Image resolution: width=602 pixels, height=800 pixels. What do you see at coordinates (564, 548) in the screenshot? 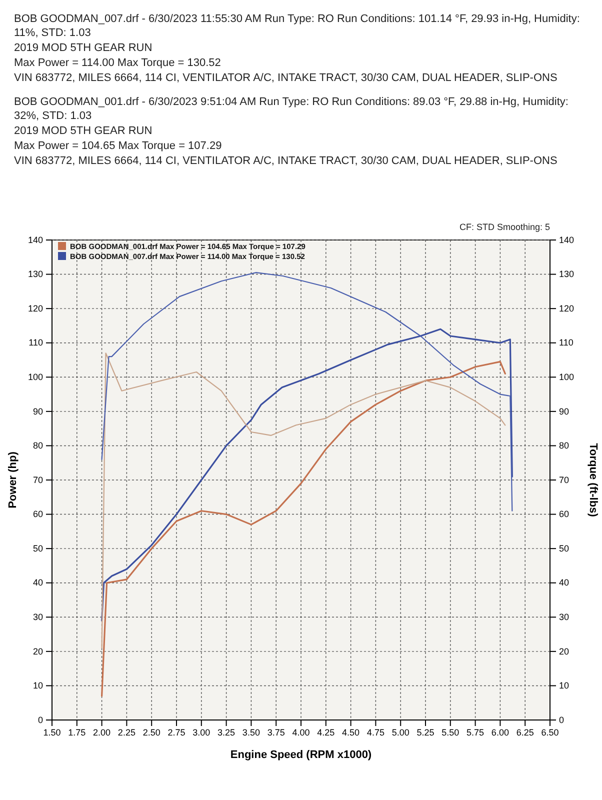
I see `y2-tick-label: 50` at bounding box center [564, 548].